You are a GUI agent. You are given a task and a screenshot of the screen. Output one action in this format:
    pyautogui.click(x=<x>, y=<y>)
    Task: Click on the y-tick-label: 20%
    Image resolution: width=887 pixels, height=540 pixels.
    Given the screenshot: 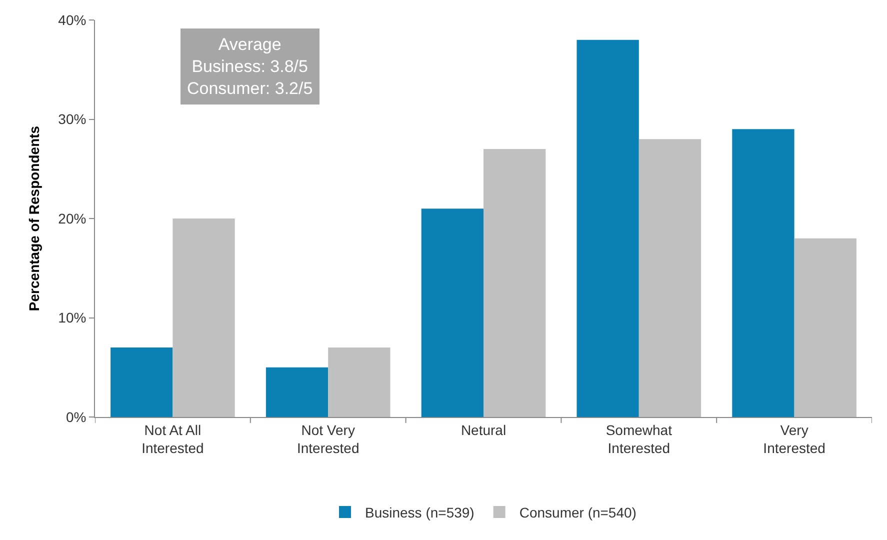 What is the action you would take?
    pyautogui.click(x=72, y=218)
    